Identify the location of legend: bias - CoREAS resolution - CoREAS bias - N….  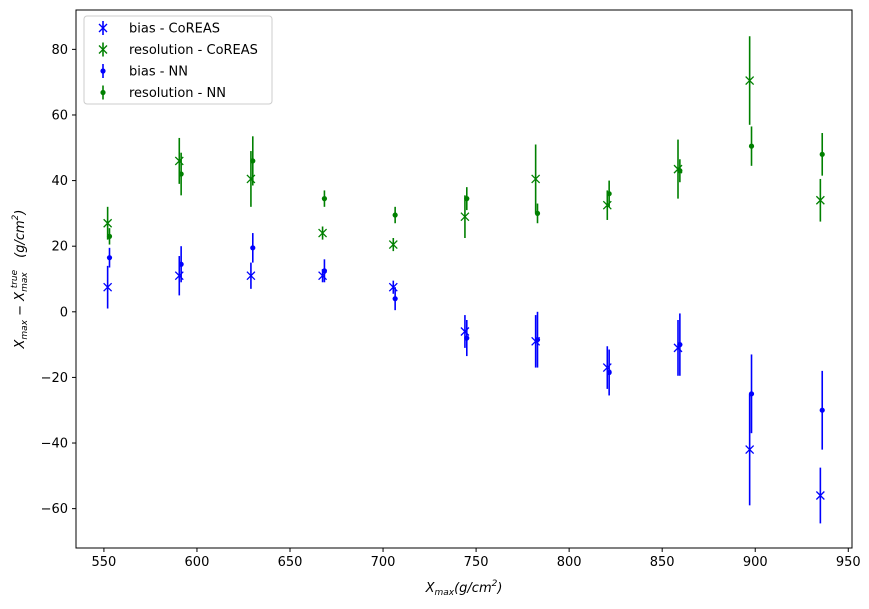
(178, 60).